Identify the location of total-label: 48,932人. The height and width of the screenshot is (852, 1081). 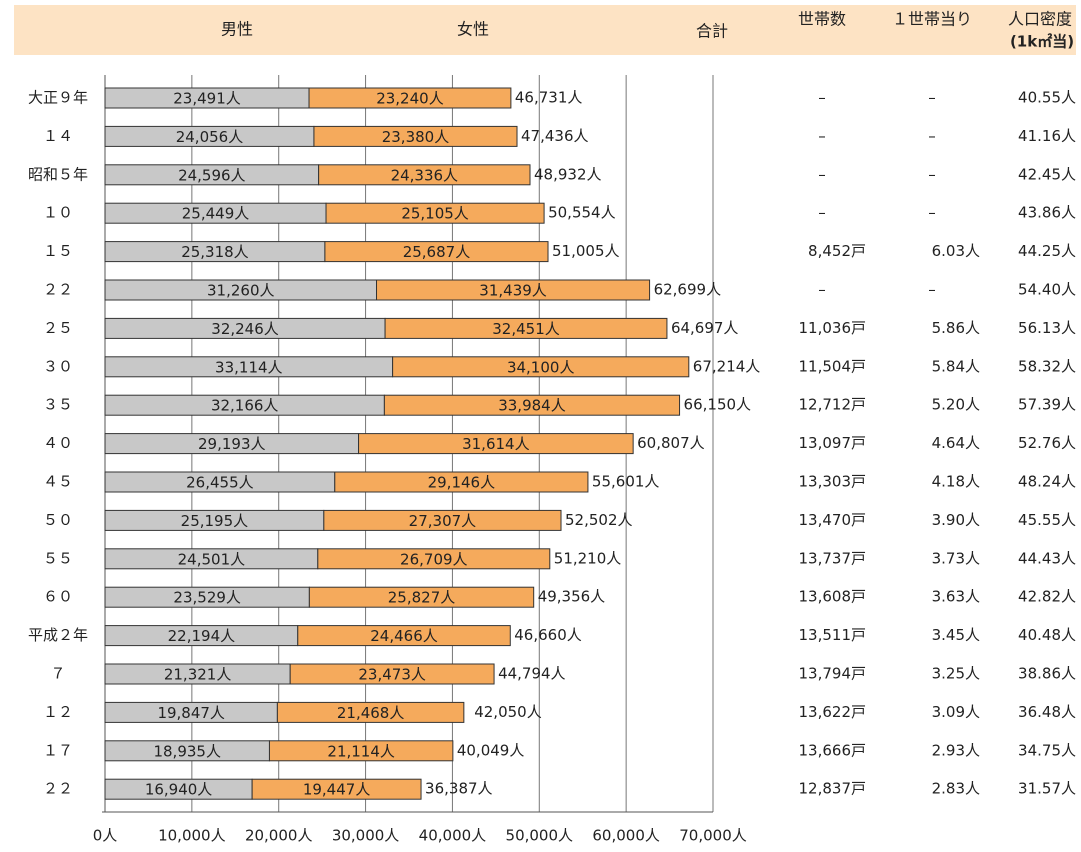
(568, 174).